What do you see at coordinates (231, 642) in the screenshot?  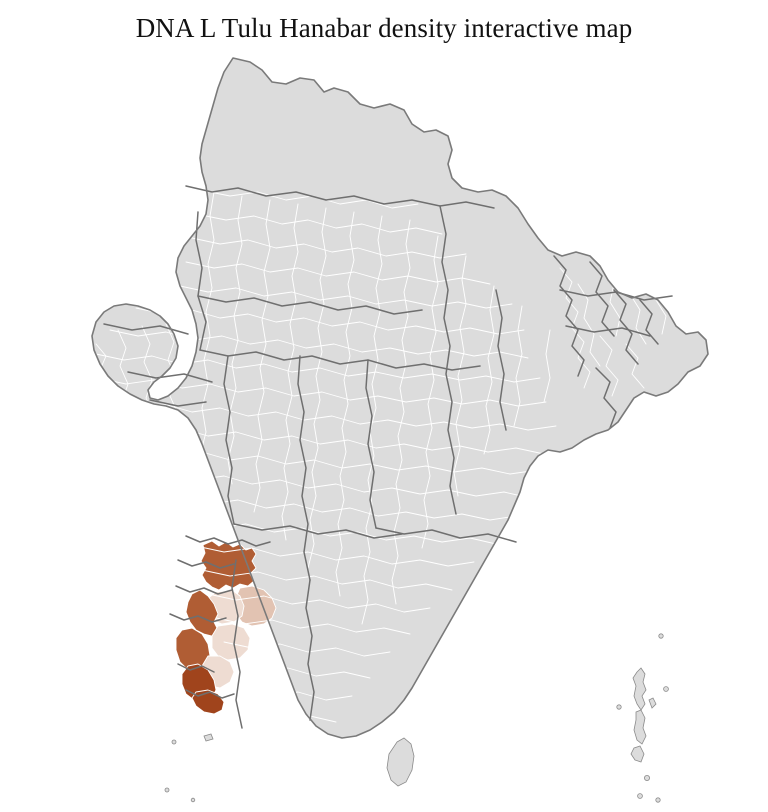 I see `district-shivamogga` at bounding box center [231, 642].